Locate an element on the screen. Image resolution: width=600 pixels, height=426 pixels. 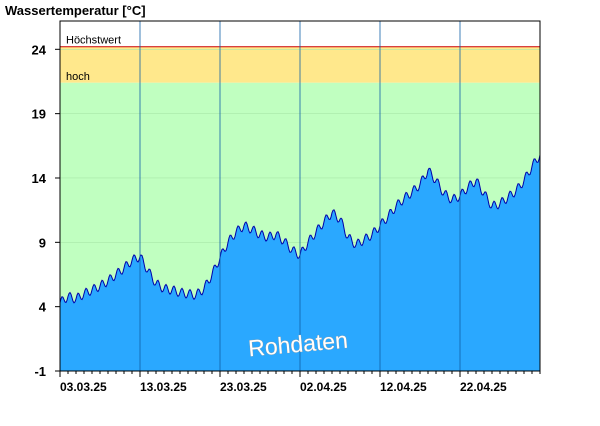
band-labels: Höchstwert hoch is located at coordinates (93, 59).